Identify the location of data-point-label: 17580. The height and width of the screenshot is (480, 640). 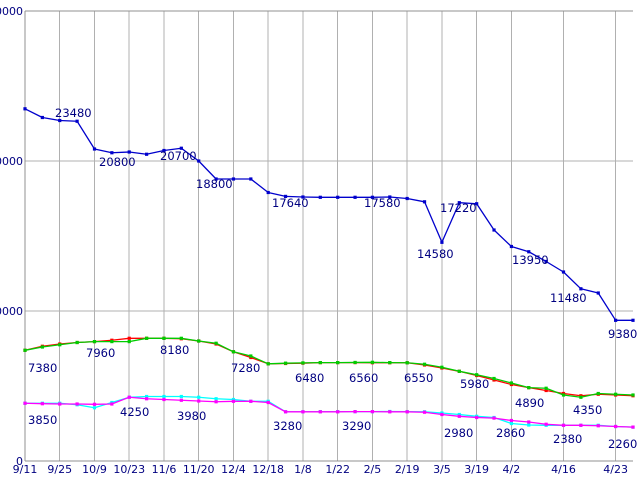
(382, 203).